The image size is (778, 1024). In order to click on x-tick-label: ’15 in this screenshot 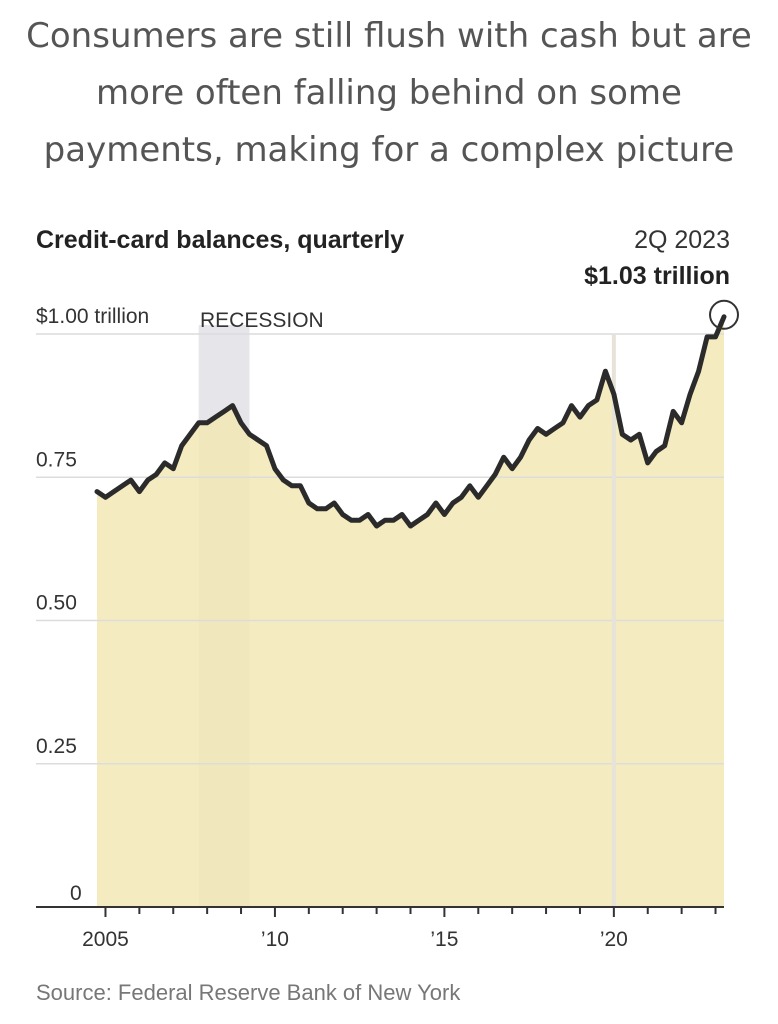, I will do `click(444, 939)`.